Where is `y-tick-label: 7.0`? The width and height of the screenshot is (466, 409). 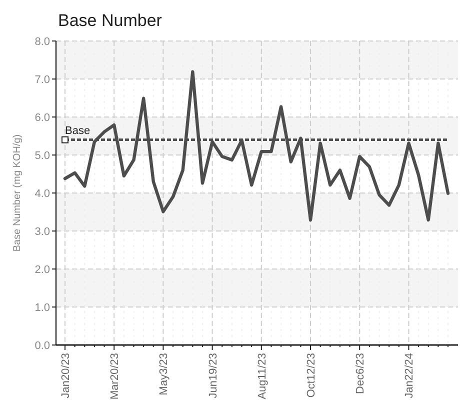
y-tick-label: 7.0 is located at coordinates (42, 80).